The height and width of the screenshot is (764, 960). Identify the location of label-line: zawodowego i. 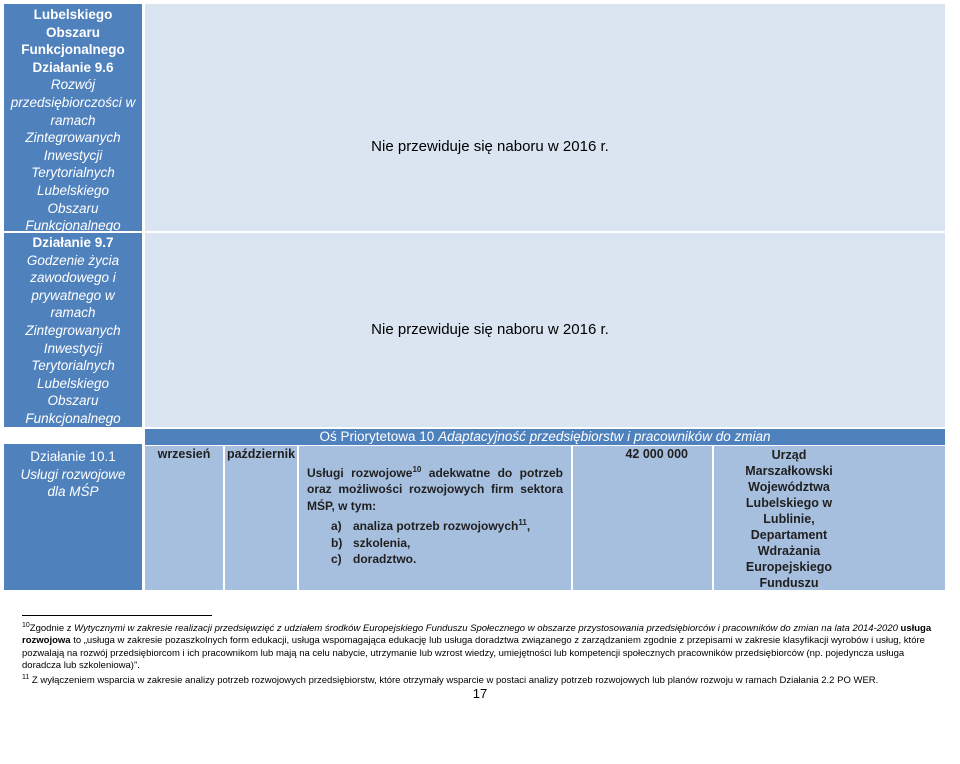
(73, 278).